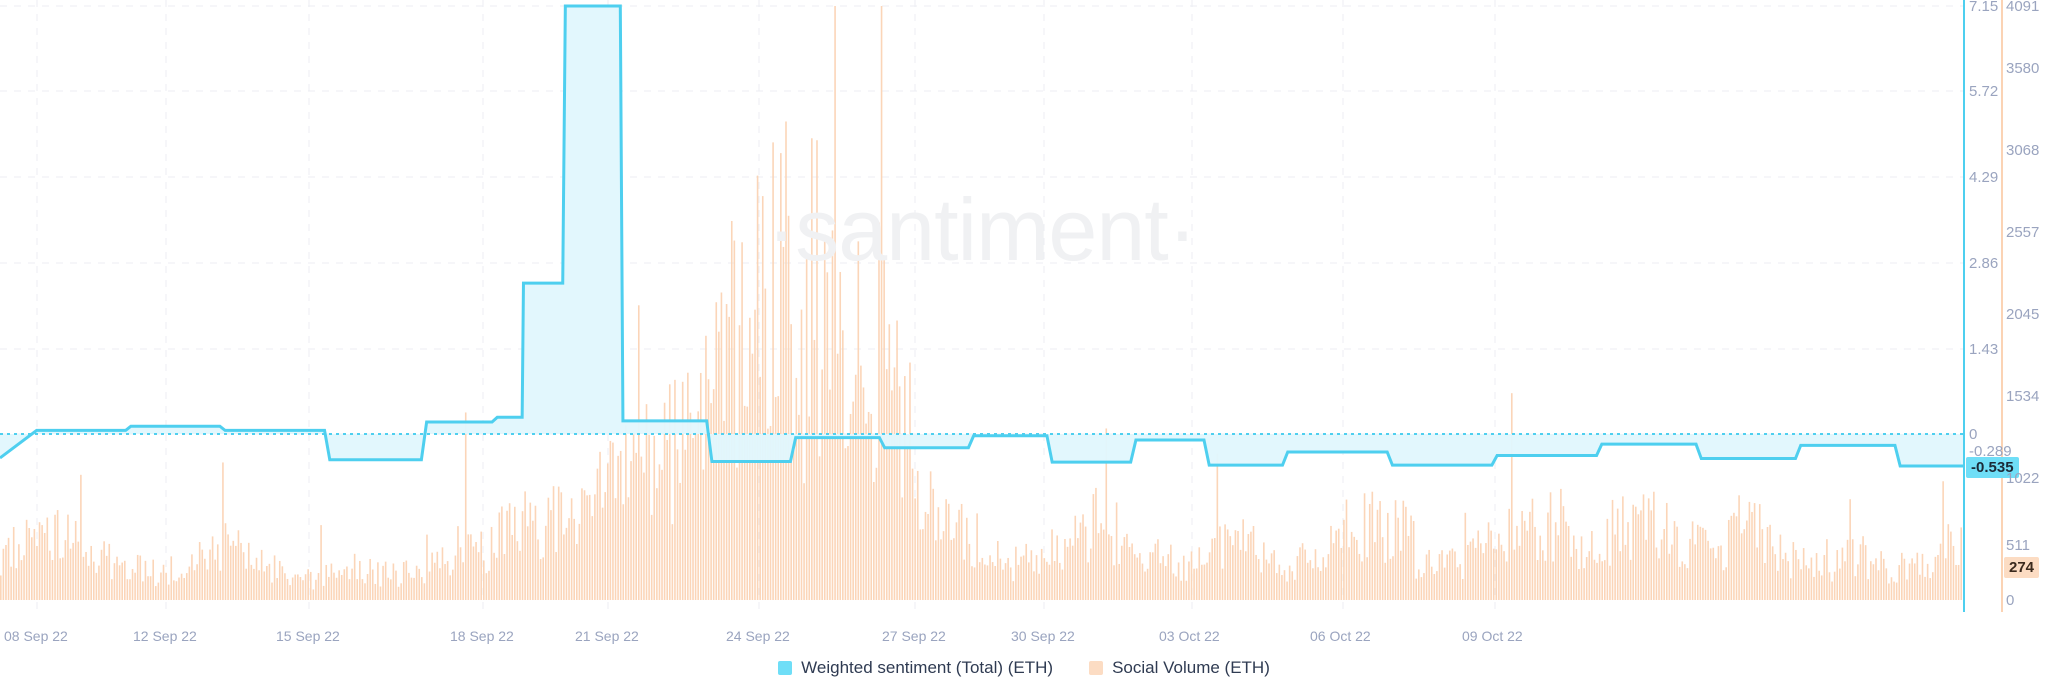 Image resolution: width=2048 pixels, height=693 pixels. Describe the element at coordinates (1973, 434) in the screenshot. I see `sentiment-tick-label: 0` at that location.